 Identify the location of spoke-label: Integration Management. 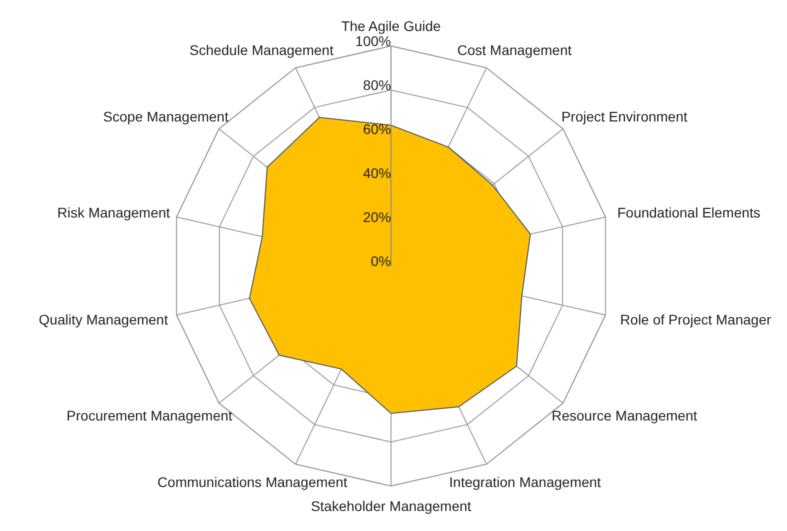
(525, 482).